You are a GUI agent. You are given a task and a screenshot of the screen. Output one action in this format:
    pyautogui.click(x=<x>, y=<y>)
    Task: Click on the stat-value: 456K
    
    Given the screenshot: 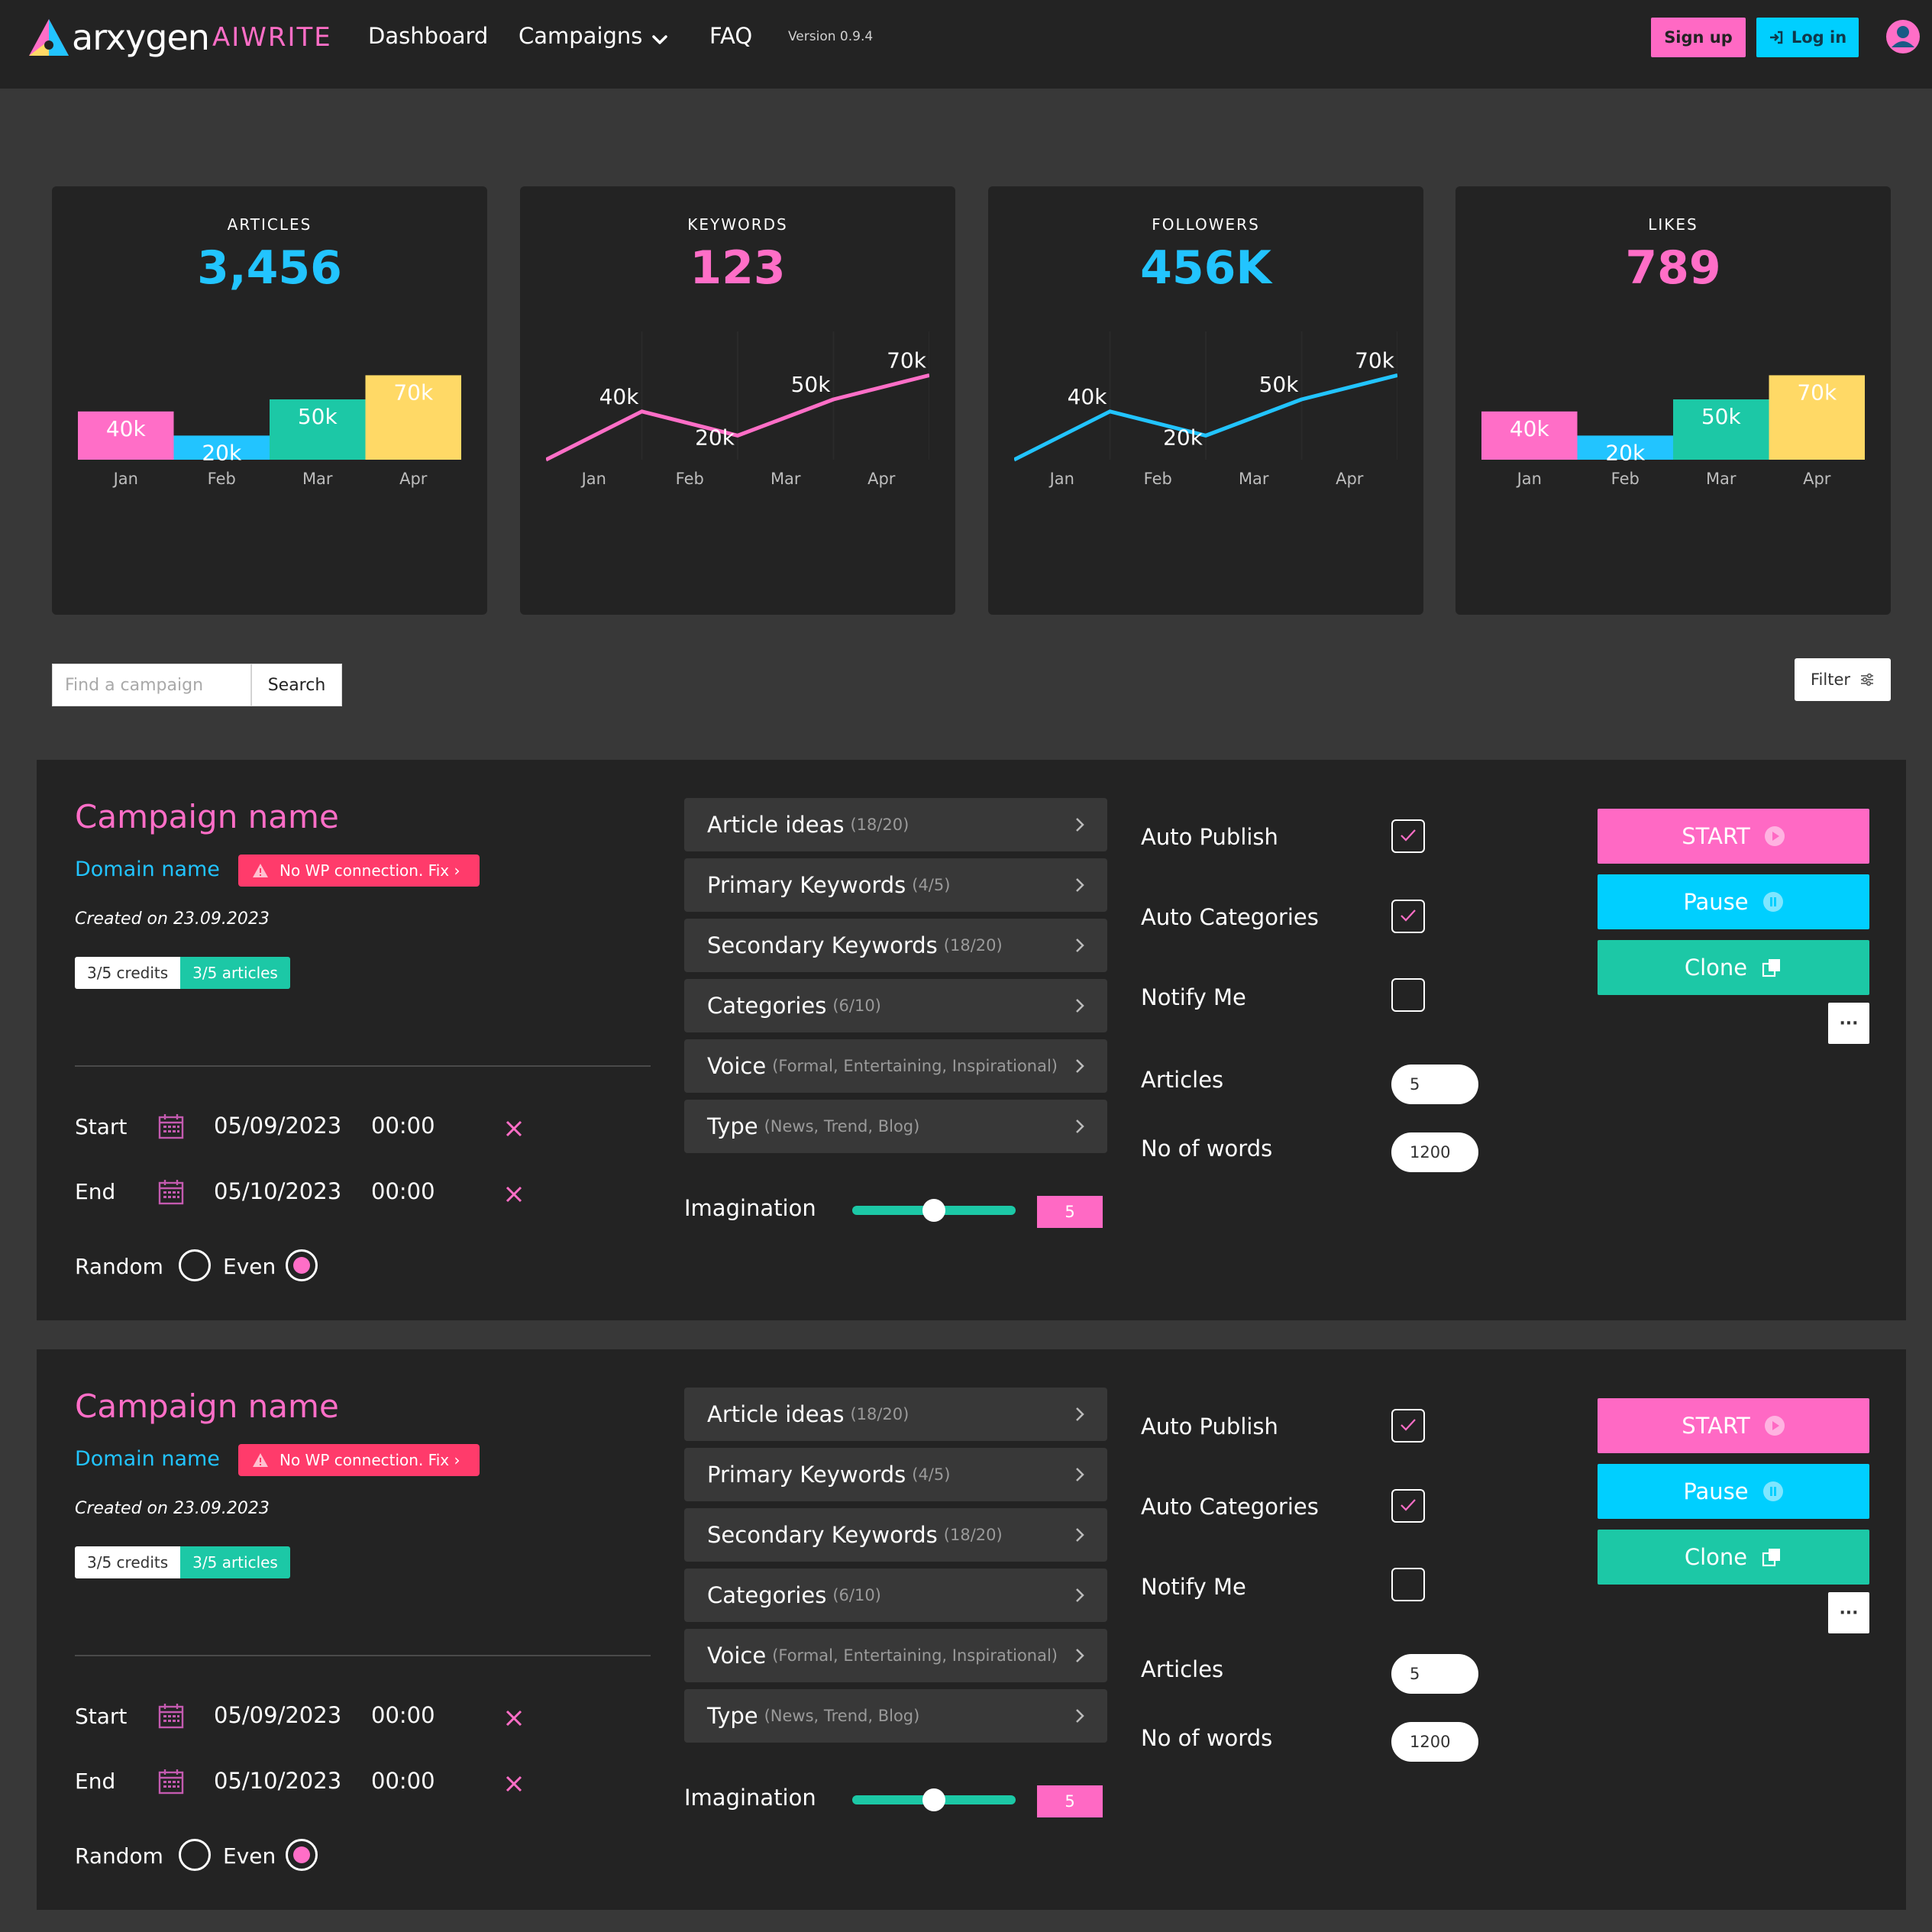 What is the action you would take?
    pyautogui.click(x=1205, y=268)
    